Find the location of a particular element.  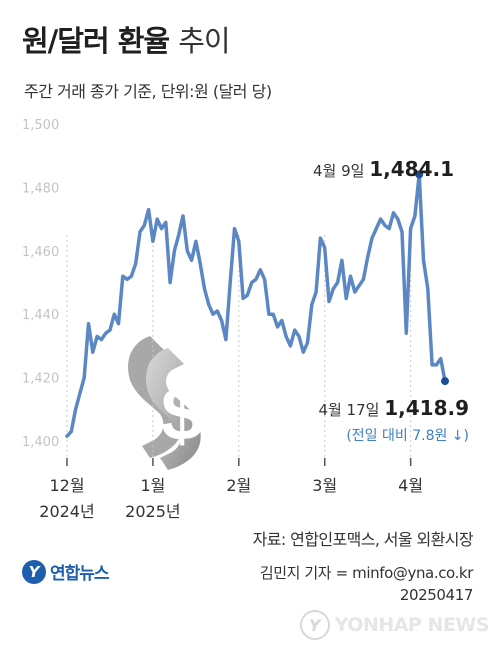

watermark: Y YONHAP NEWS is located at coordinates (394, 625).